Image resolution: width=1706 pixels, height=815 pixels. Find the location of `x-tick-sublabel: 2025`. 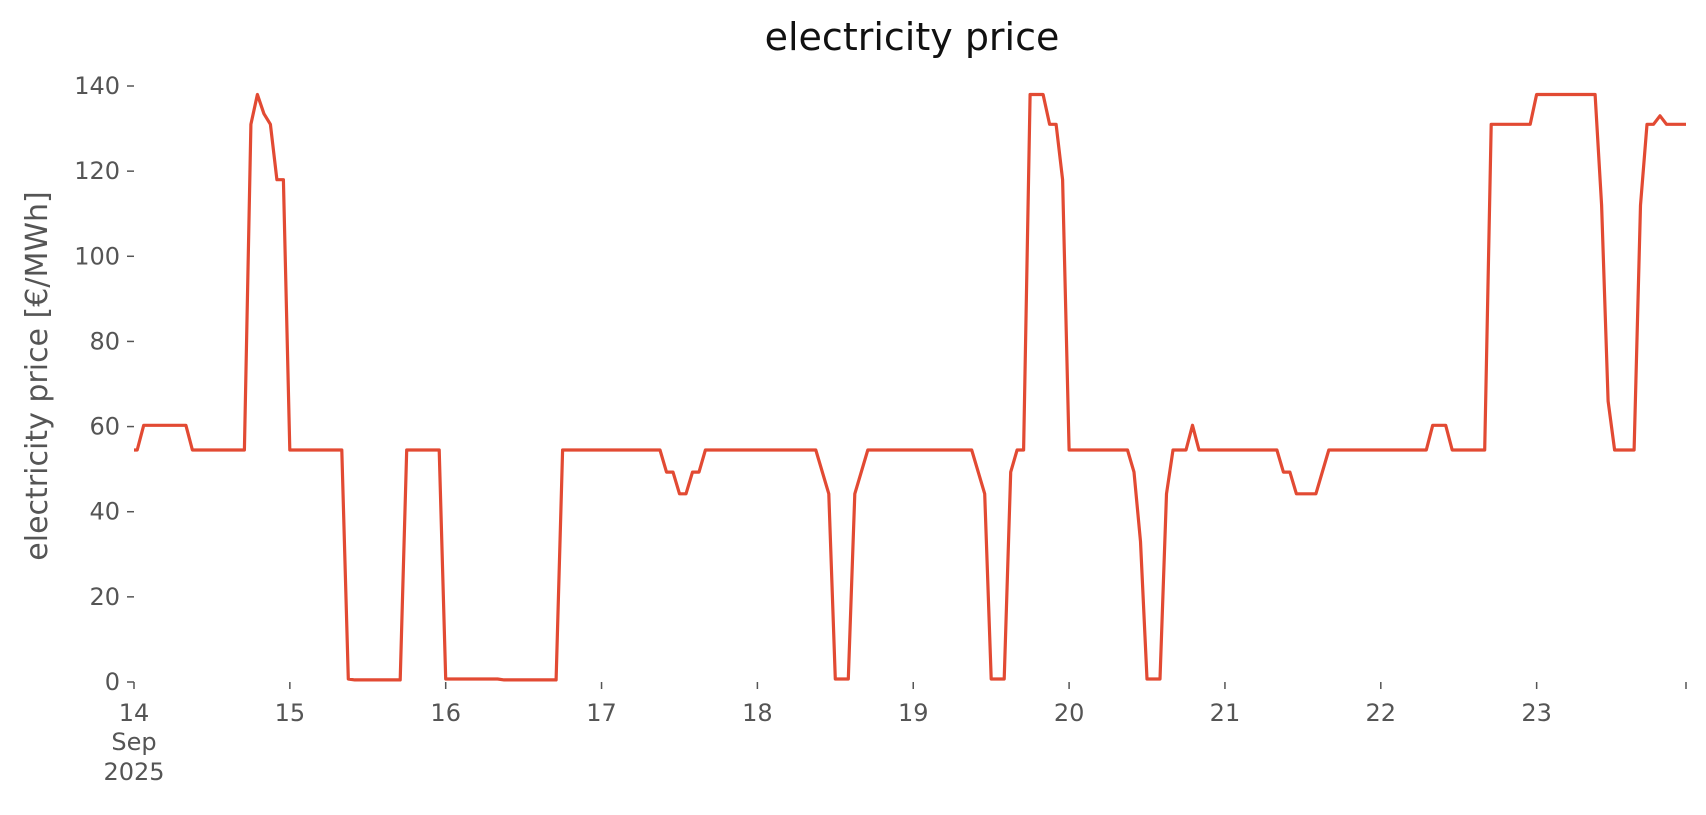

x-tick-sublabel: 2025 is located at coordinates (133, 772).